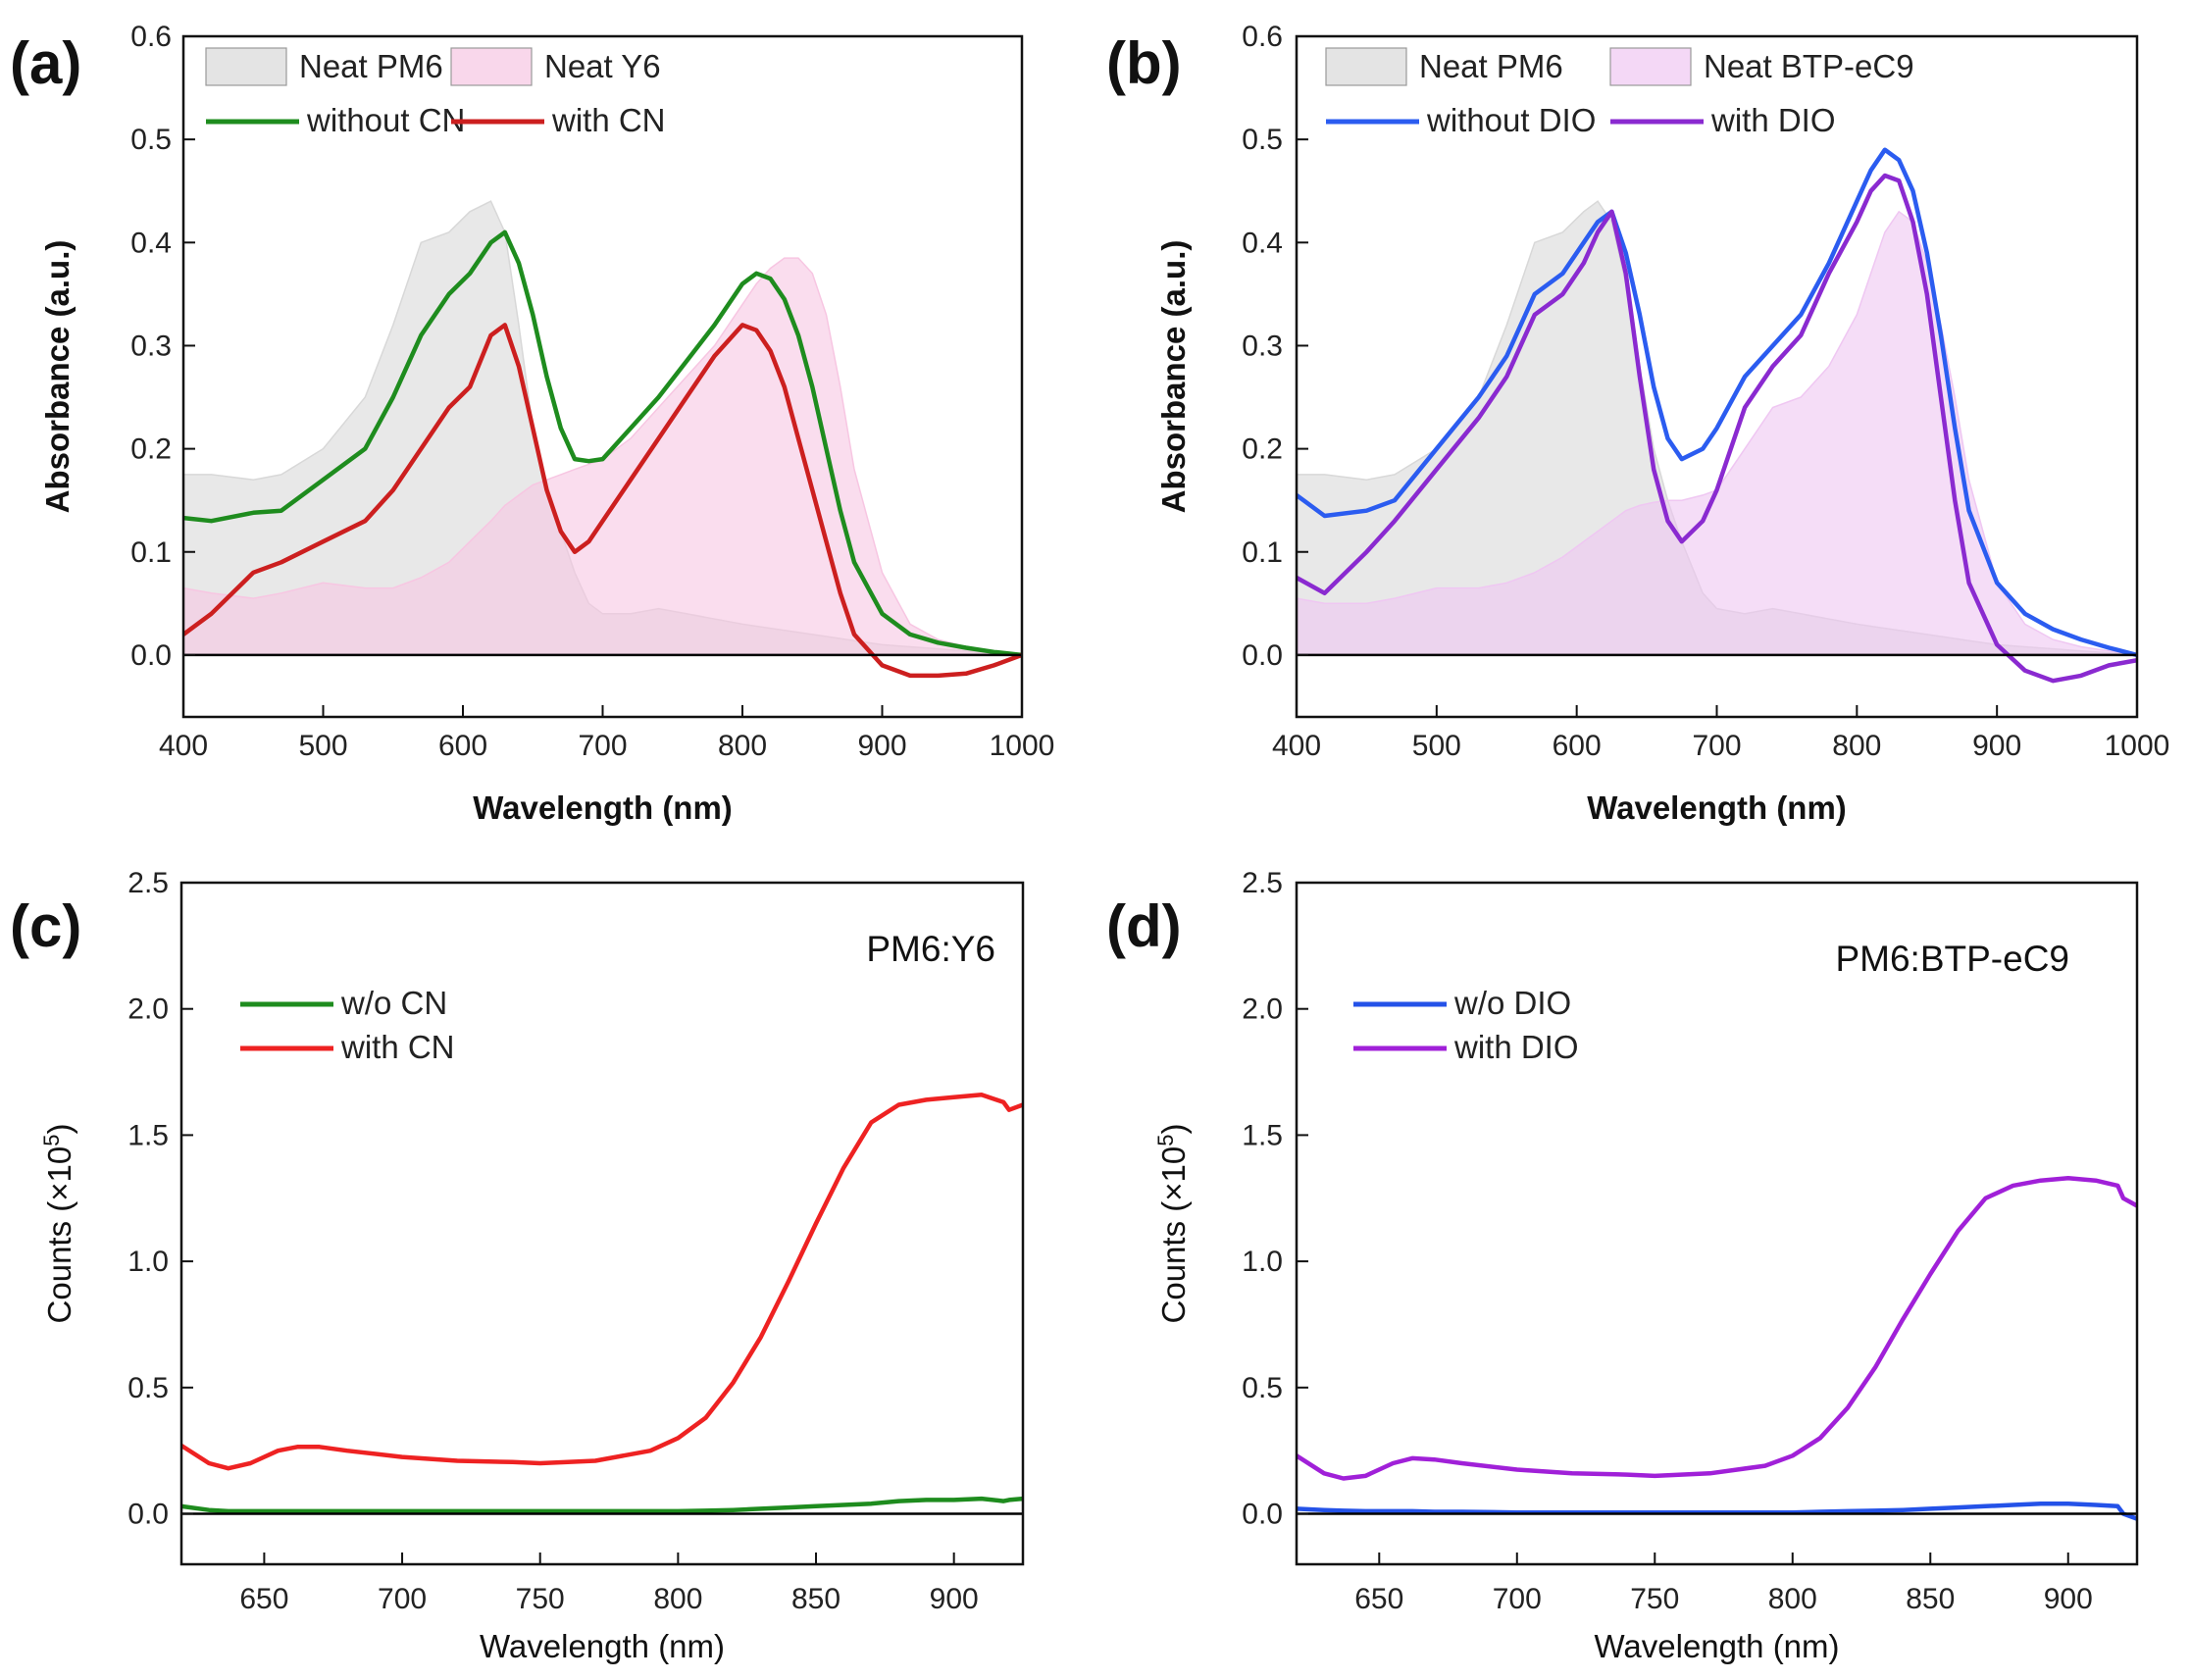  I want to click on panel-label: (c), so click(45, 926).